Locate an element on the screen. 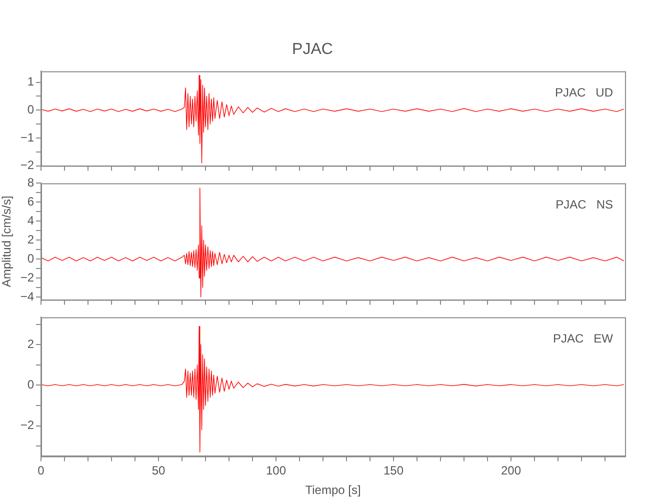  y-tick-label: −1 is located at coordinates (27, 137).